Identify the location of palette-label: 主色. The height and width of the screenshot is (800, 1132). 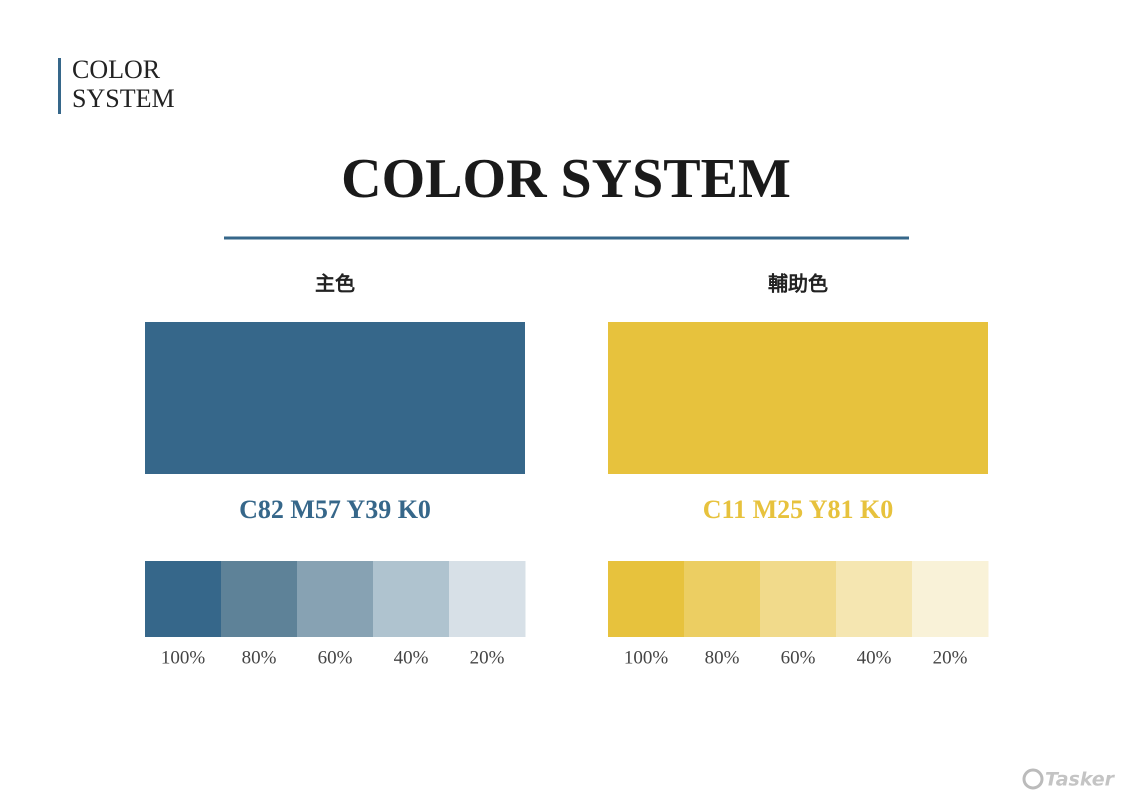
(335, 284).